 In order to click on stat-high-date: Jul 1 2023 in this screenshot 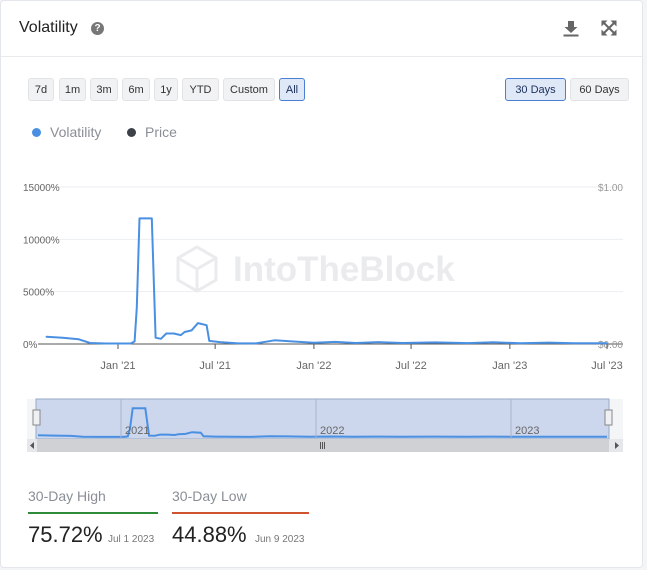, I will do `click(131, 539)`.